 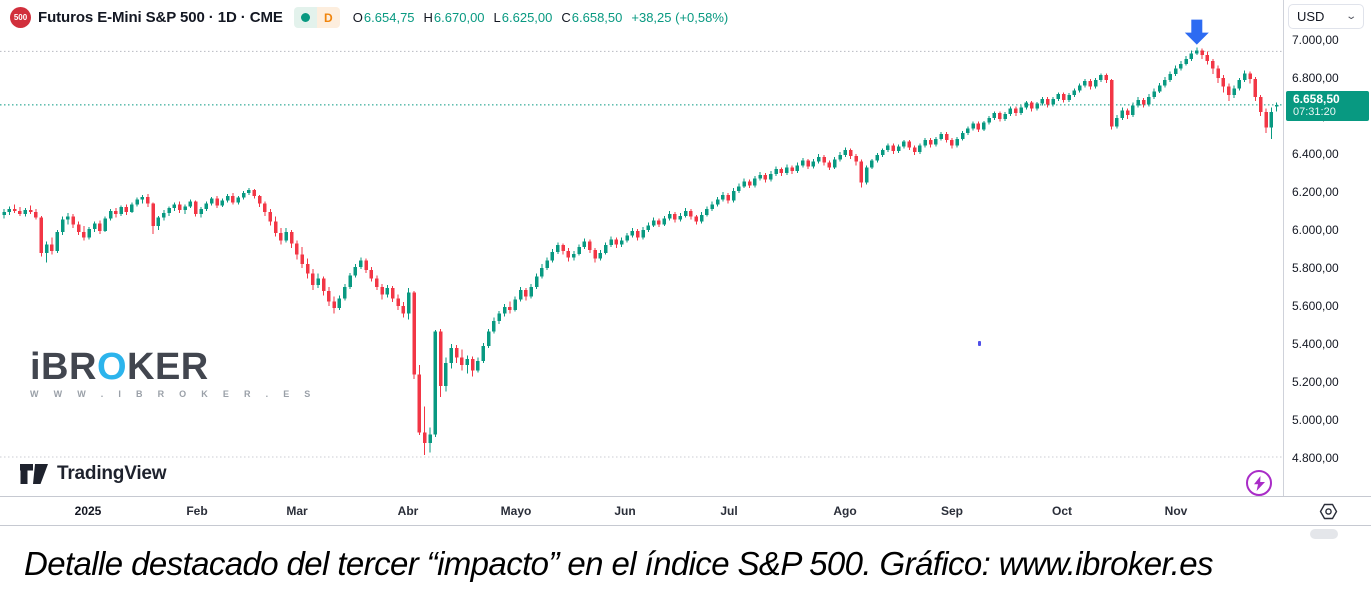 I want to click on blue-dot-mark, so click(x=979, y=343).